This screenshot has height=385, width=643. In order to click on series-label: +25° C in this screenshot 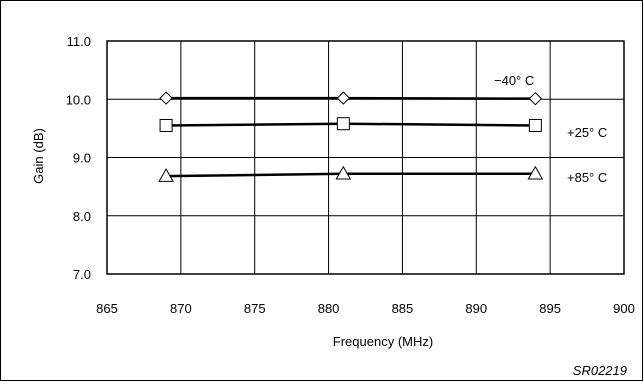, I will do `click(587, 132)`.